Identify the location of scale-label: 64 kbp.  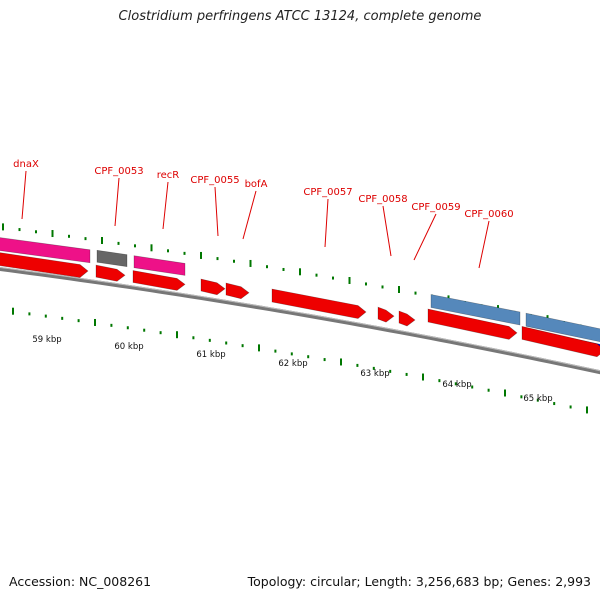
(456, 385).